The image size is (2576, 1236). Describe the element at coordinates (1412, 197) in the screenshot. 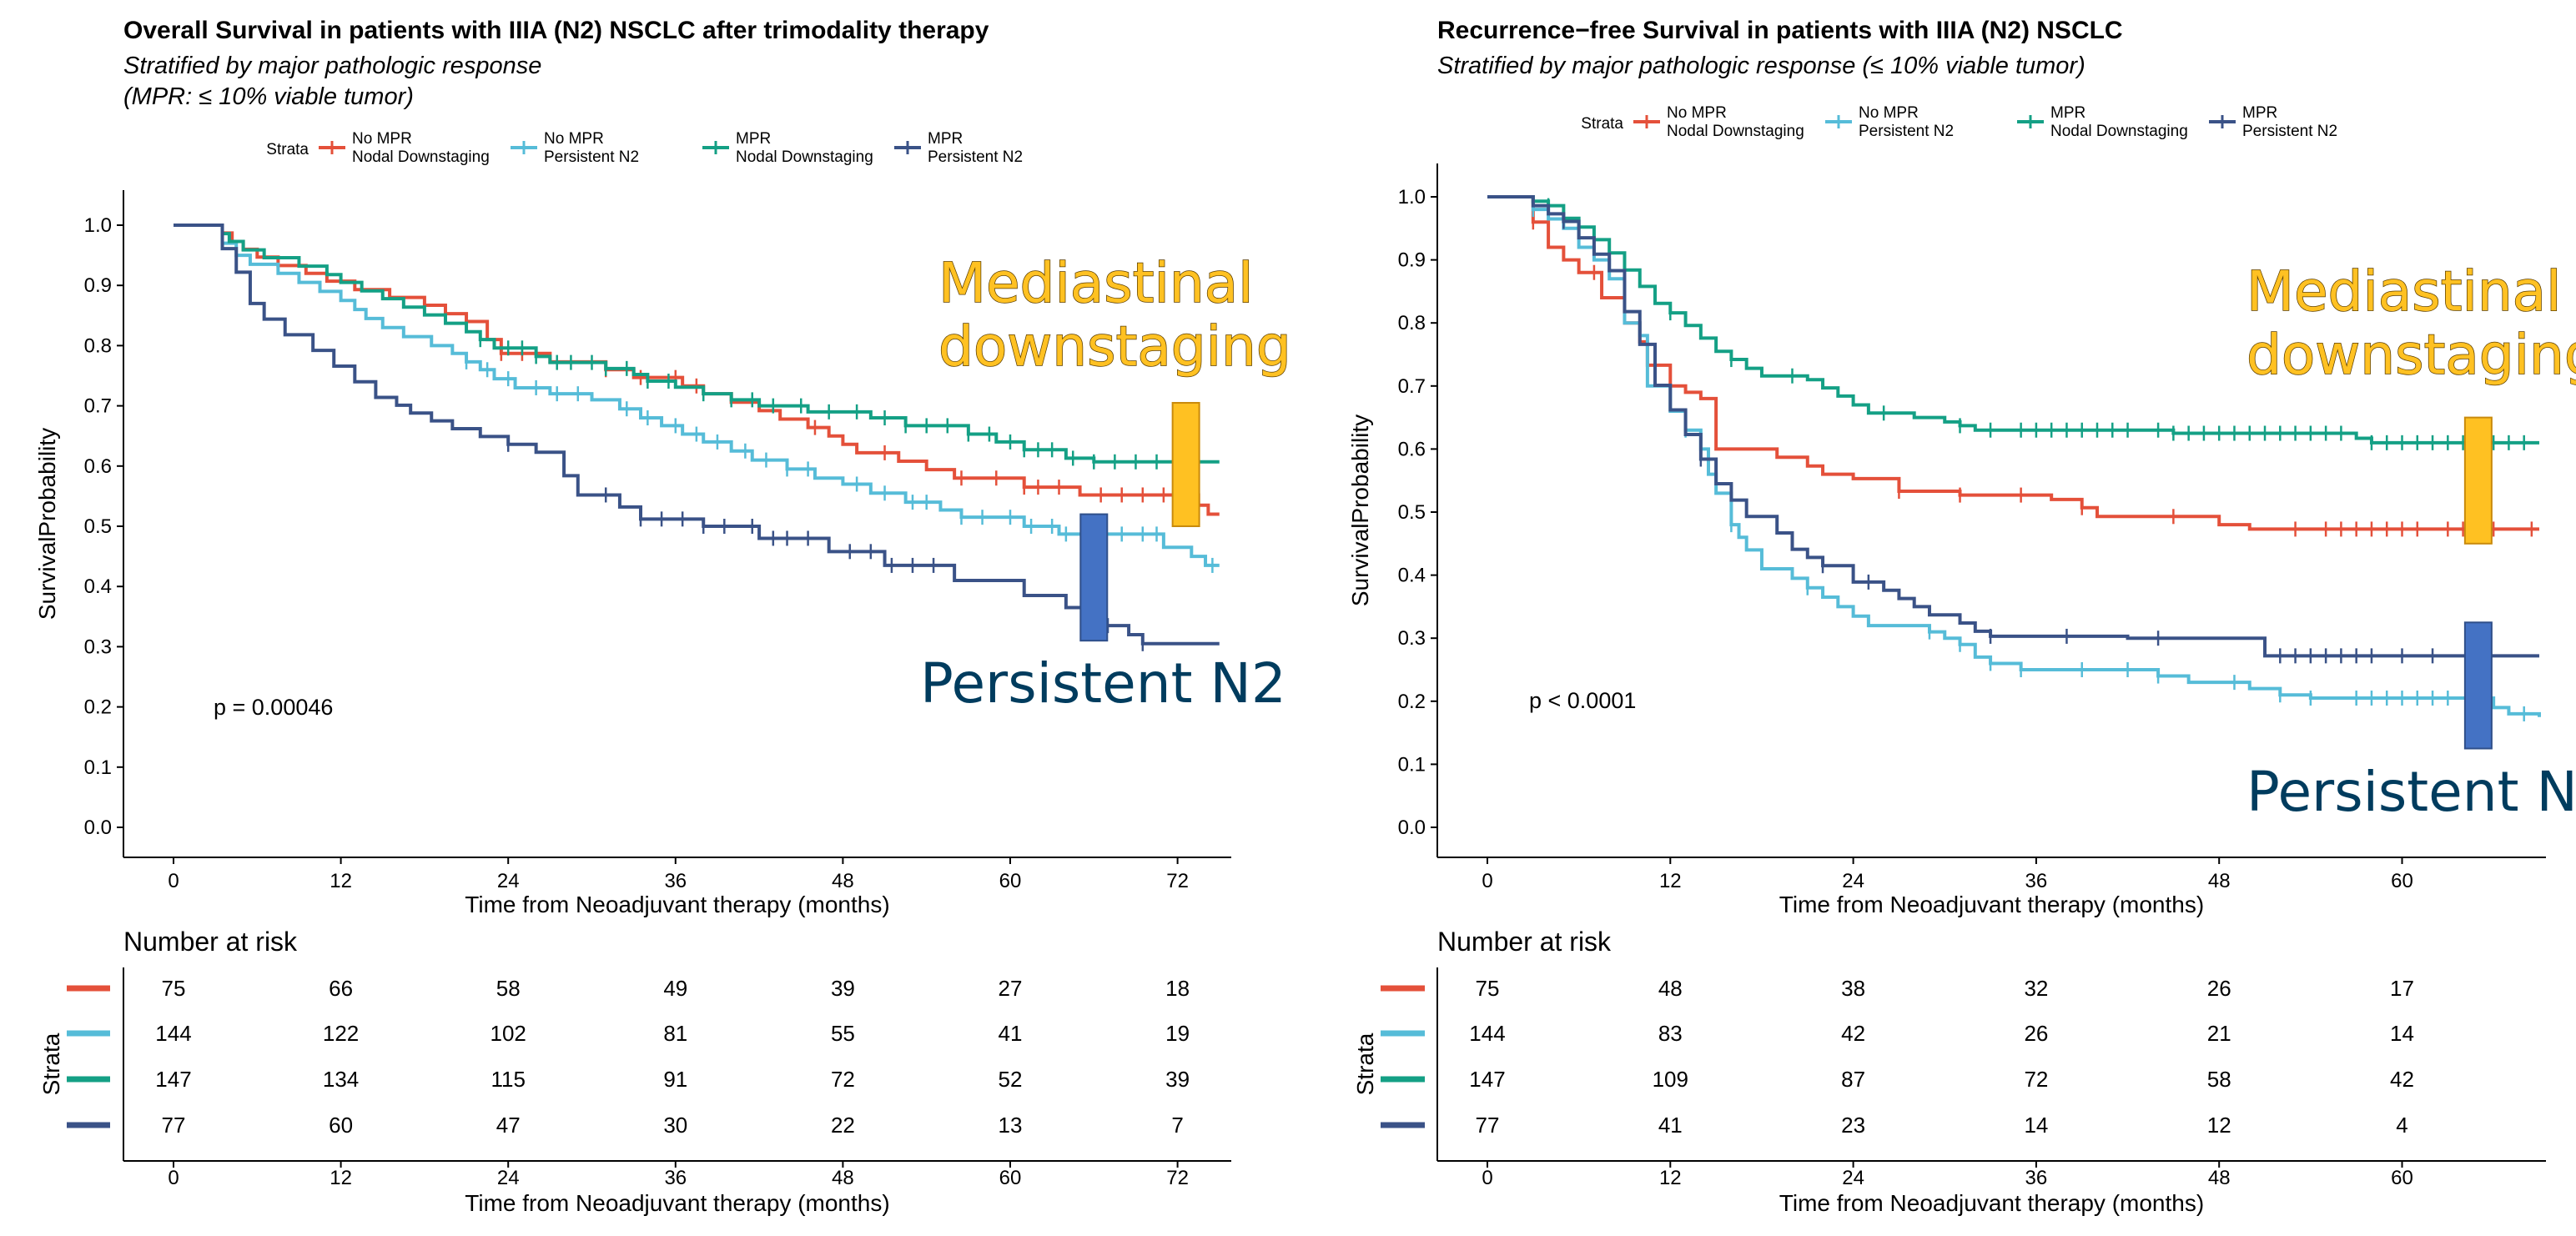

I see `y-tick-label: 1.0` at that location.